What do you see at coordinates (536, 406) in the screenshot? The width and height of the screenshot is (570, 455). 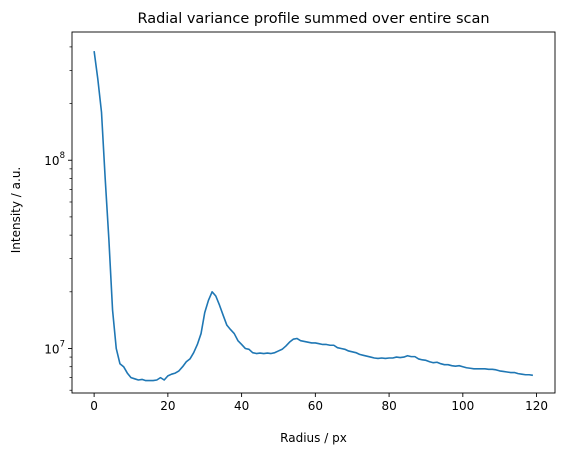 I see `x-tick-label: 120` at bounding box center [536, 406].